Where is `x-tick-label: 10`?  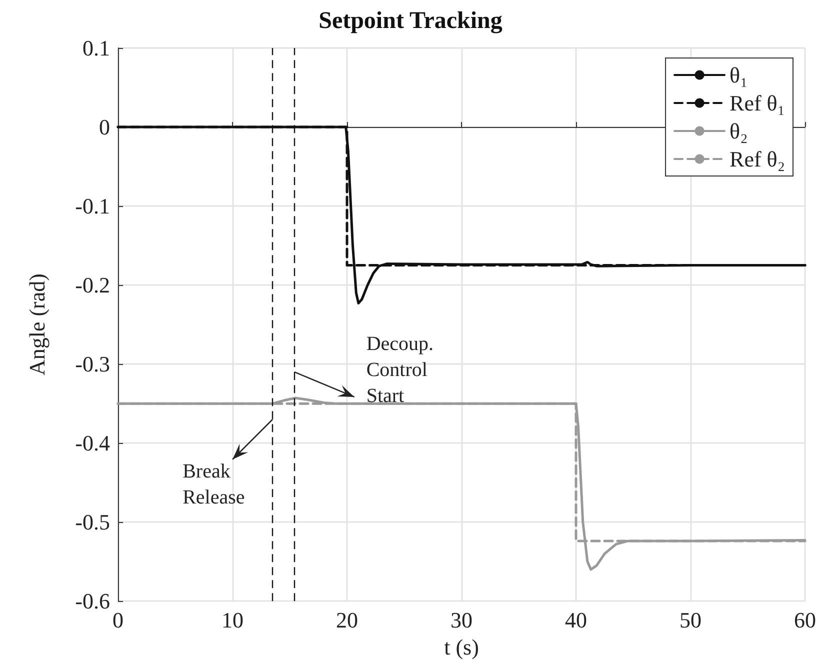 x-tick-label: 10 is located at coordinates (233, 620).